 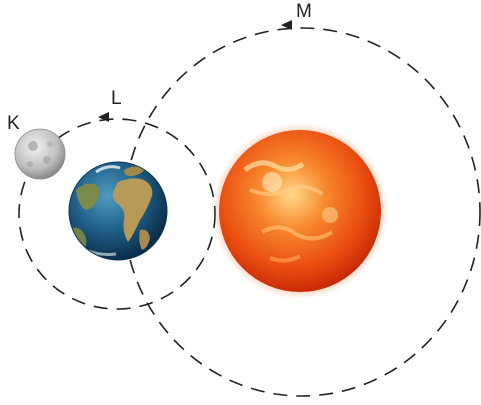 I want to click on label-moon-k: K, so click(x=13, y=123).